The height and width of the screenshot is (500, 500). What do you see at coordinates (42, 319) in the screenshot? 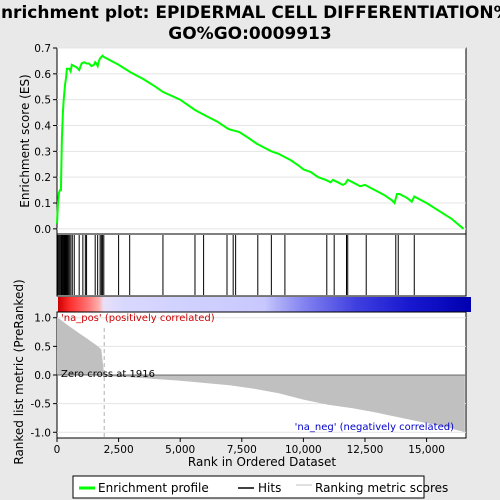
I see `metric-y-tick-label: 1.0` at bounding box center [42, 319].